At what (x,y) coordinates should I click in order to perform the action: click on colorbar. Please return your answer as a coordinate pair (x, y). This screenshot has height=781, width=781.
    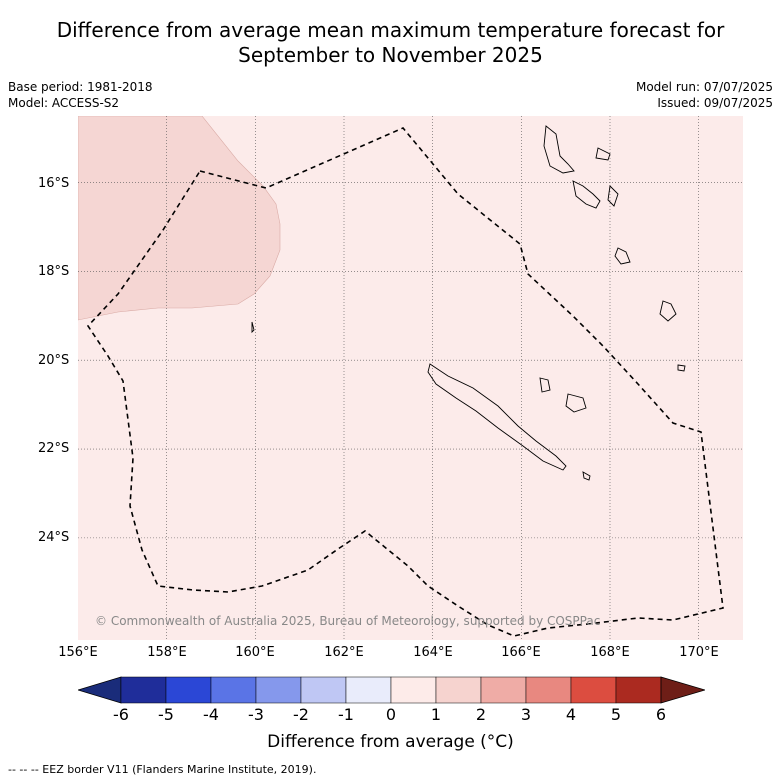
    Looking at the image, I should click on (391, 690).